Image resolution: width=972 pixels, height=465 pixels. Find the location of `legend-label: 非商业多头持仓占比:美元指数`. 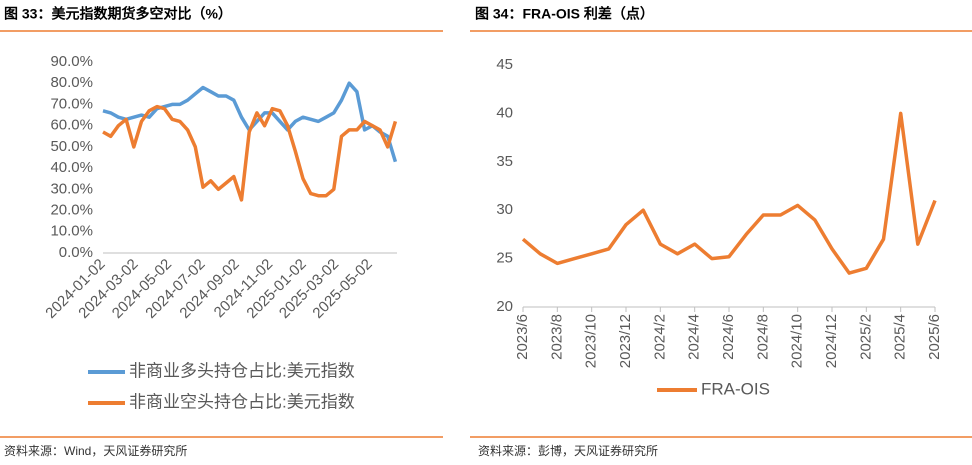

legend-label: 非商业多头持仓占比:美元指数 is located at coordinates (242, 370).